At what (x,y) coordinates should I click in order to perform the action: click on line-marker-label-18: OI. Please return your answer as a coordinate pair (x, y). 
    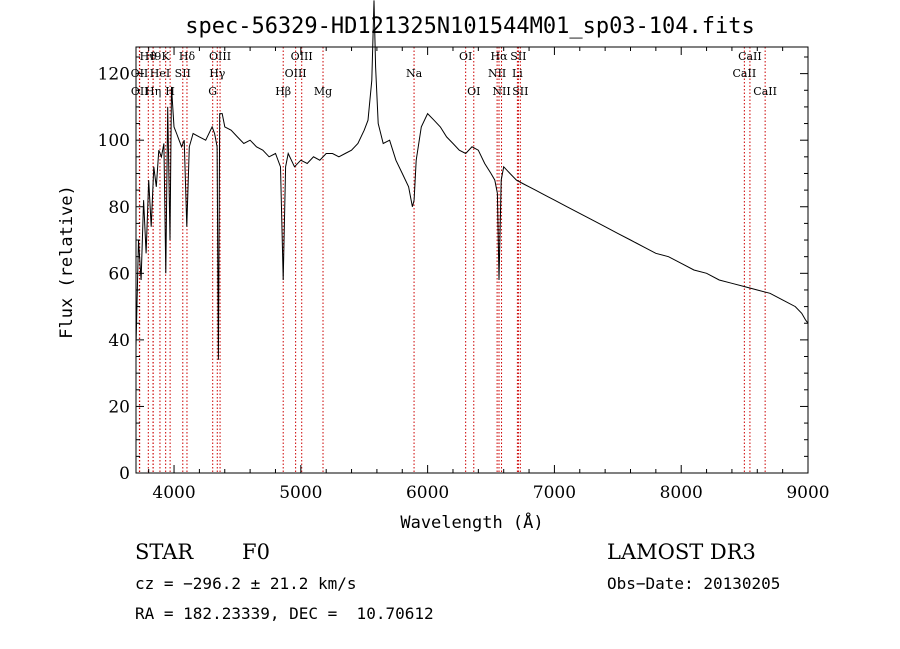
    Looking at the image, I should click on (465, 56).